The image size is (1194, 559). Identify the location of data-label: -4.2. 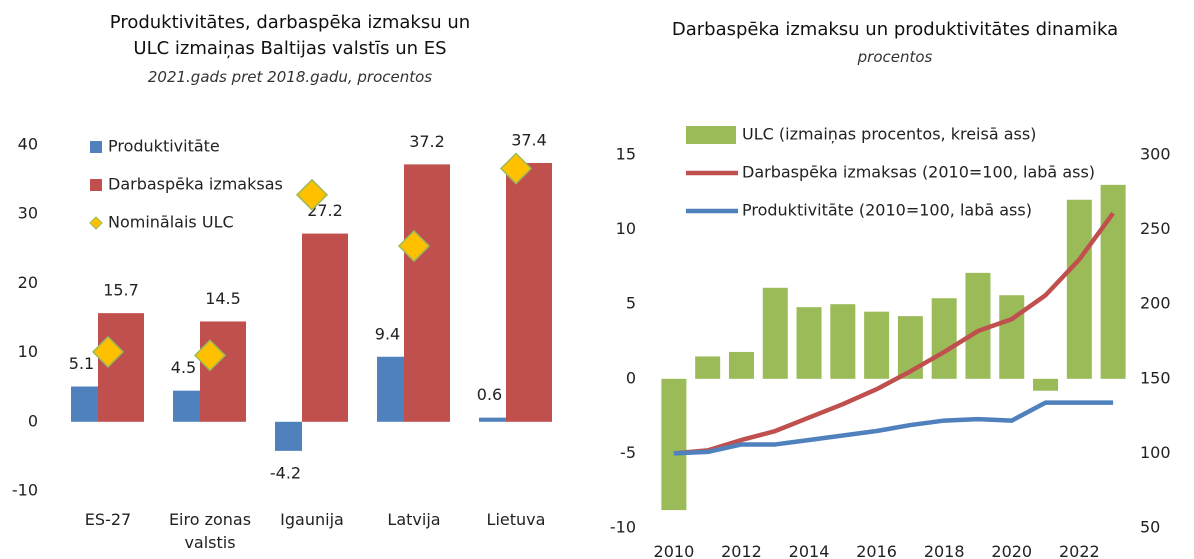
(285, 472).